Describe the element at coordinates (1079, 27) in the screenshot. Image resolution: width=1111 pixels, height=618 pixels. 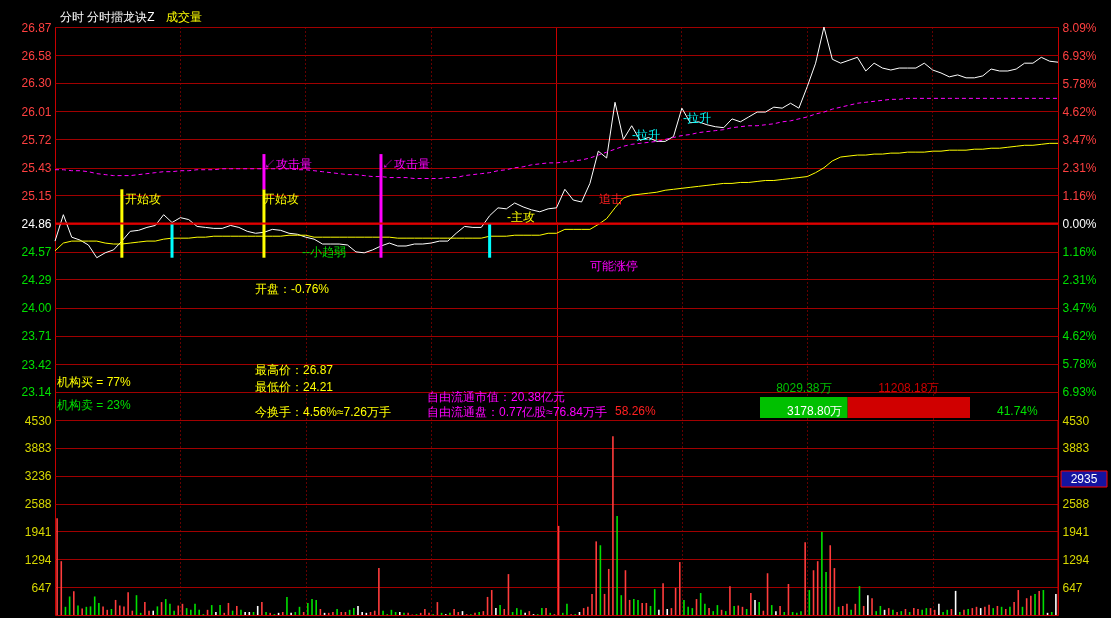
I see `y2-tick-label: 8.09%` at that location.